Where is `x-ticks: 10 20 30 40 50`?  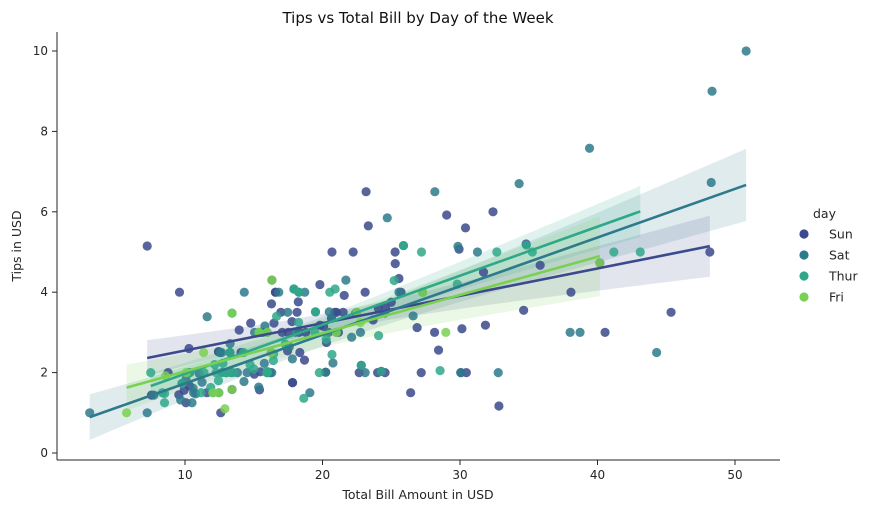 x-ticks: 10 20 30 40 50 is located at coordinates (460, 471).